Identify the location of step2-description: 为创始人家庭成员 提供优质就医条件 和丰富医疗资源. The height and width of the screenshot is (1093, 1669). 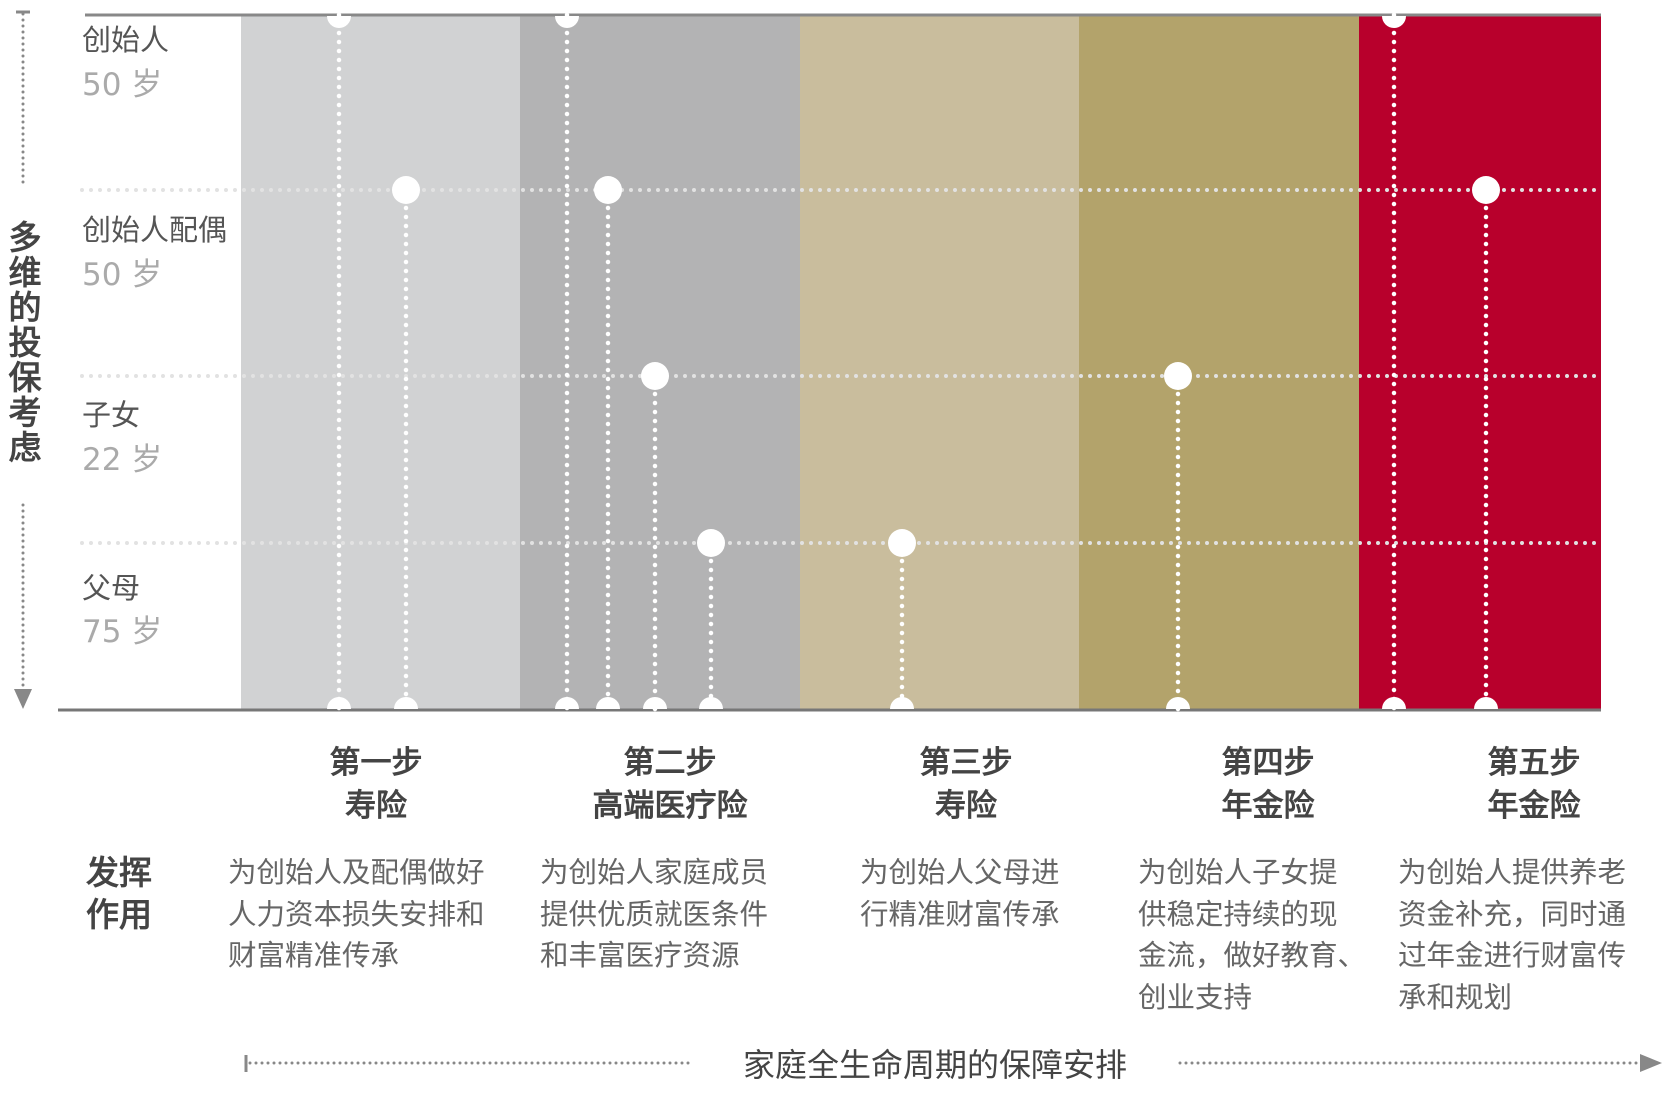
(654, 914).